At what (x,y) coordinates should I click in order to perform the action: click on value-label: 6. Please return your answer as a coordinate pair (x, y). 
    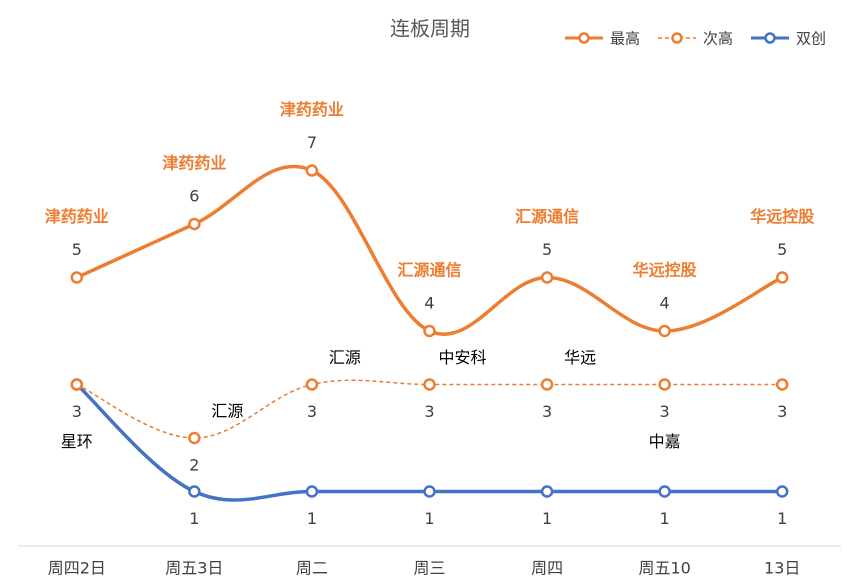
    Looking at the image, I should click on (194, 196).